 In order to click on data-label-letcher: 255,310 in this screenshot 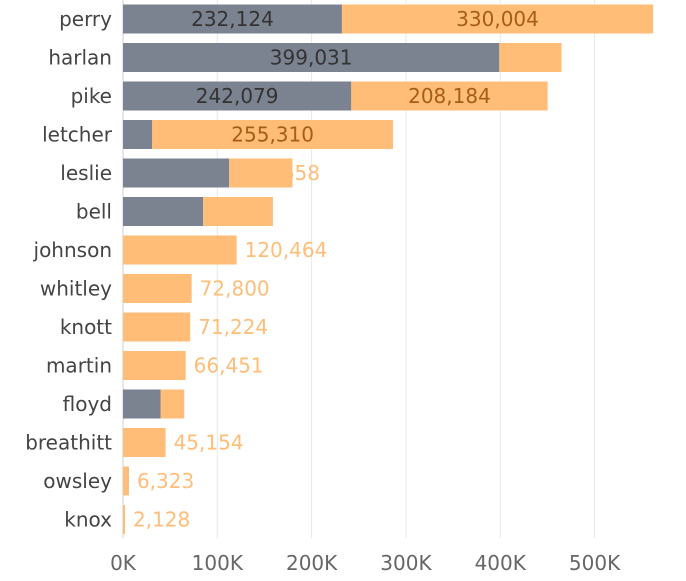, I will do `click(272, 135)`.